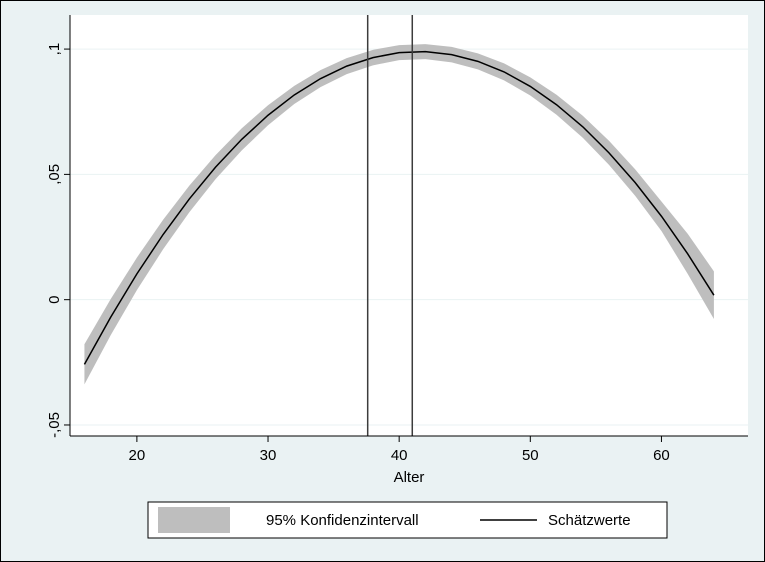 Image resolution: width=765 pixels, height=562 pixels. I want to click on x-tick-label: 30, so click(268, 455).